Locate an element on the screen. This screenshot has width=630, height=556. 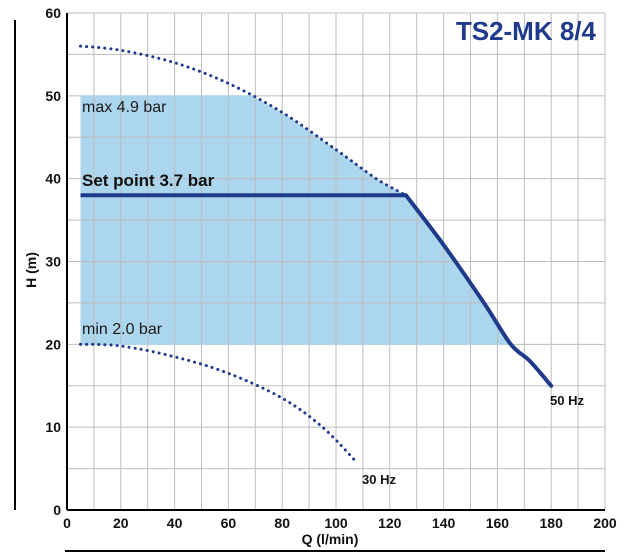
y-tick-label: 20 is located at coordinates (53, 344).